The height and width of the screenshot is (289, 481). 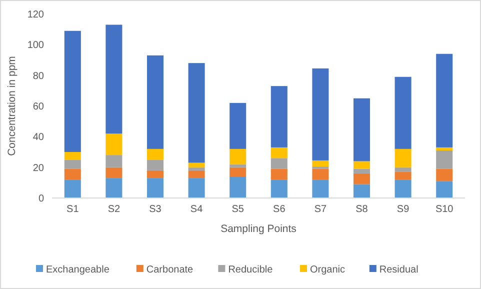 What do you see at coordinates (321, 209) in the screenshot?
I see `x-tick-label: S7` at bounding box center [321, 209].